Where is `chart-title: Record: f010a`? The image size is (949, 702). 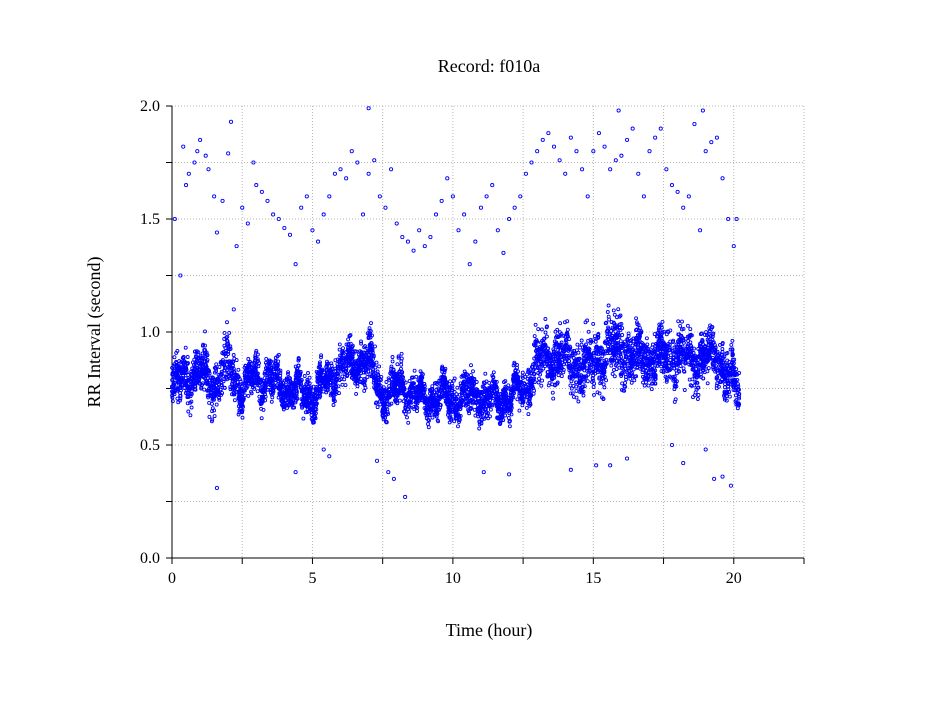 chart-title: Record: f010a is located at coordinates (489, 66).